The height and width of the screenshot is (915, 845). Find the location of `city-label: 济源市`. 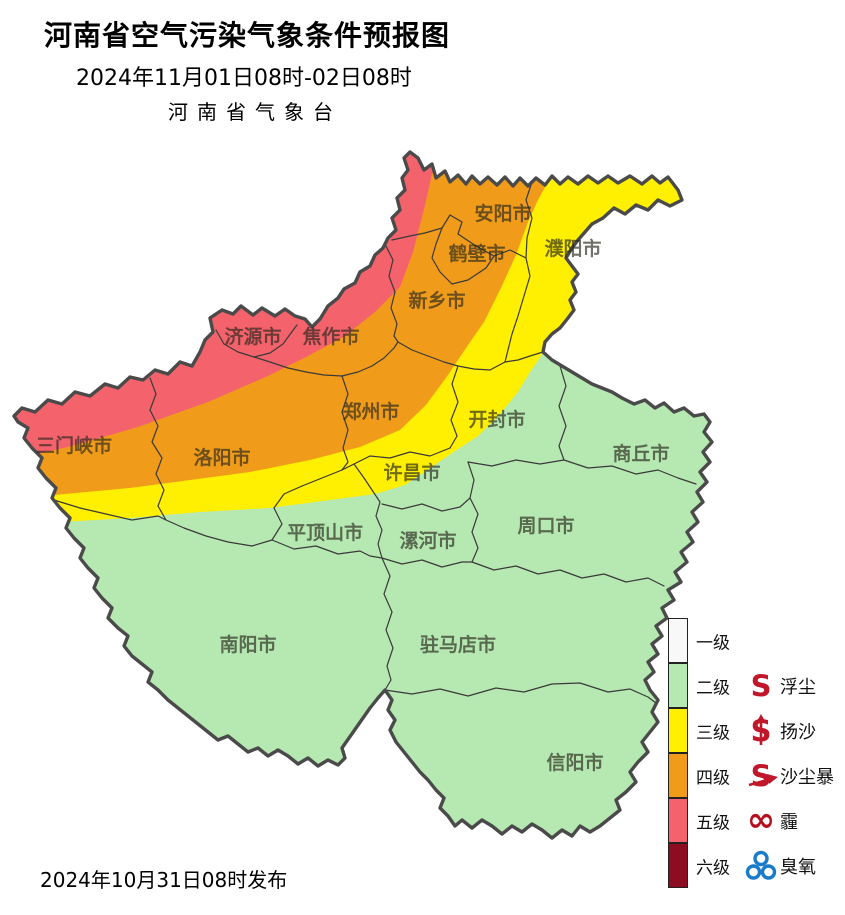

city-label: 济源市 is located at coordinates (252, 336).